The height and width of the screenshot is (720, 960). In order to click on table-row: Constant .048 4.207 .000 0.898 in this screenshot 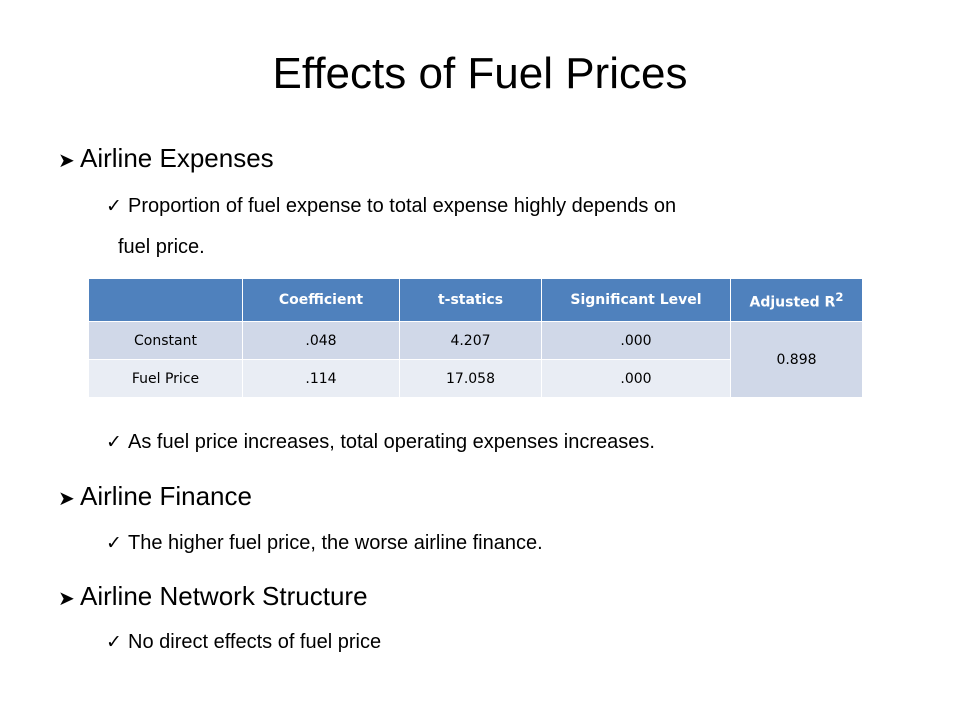, I will do `click(475, 359)`.